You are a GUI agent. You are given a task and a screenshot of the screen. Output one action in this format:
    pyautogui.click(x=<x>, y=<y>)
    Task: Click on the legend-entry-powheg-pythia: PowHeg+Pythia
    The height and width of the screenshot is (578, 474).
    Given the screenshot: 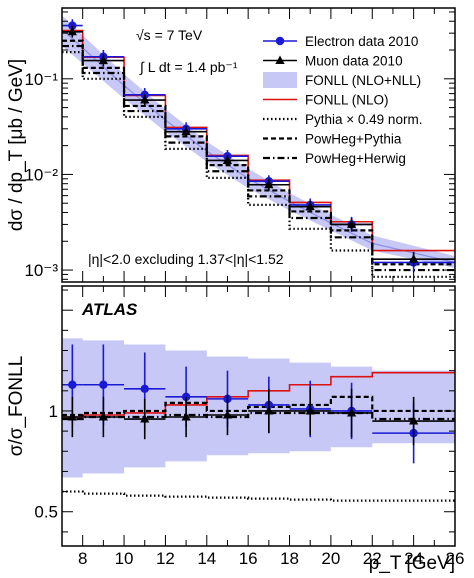 What is the action you would take?
    pyautogui.click(x=332, y=139)
    